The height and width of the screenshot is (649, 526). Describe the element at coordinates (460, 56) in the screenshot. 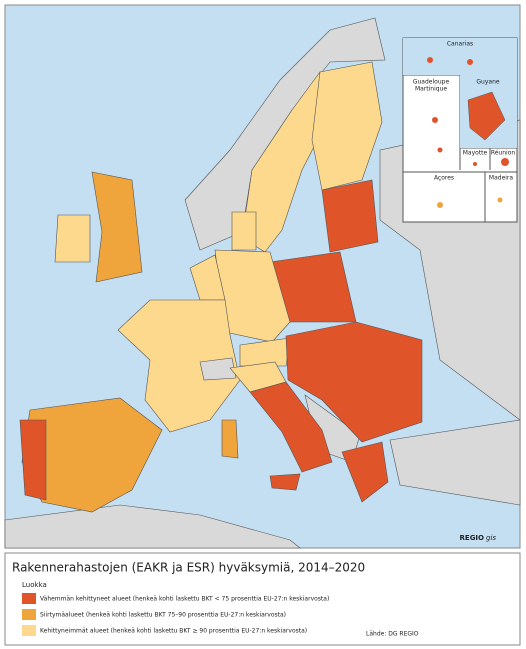

I see `inset-sea` at that location.